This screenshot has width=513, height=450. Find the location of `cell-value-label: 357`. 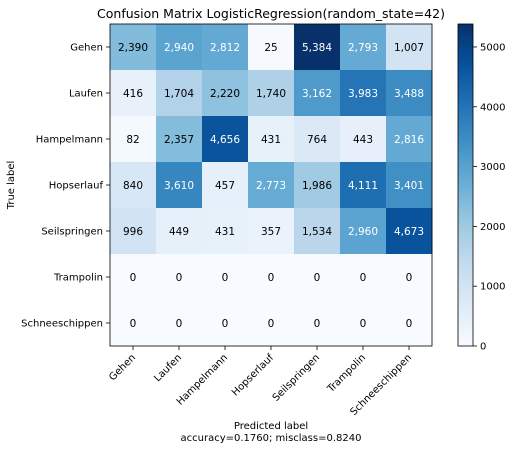

cell-value-label: 357 is located at coordinates (271, 232).